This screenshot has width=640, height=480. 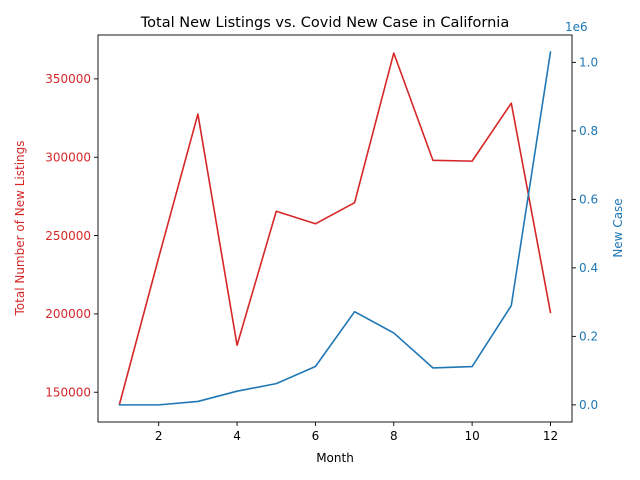 I want to click on left-tick-label-350000: 350000, so click(x=68, y=79).